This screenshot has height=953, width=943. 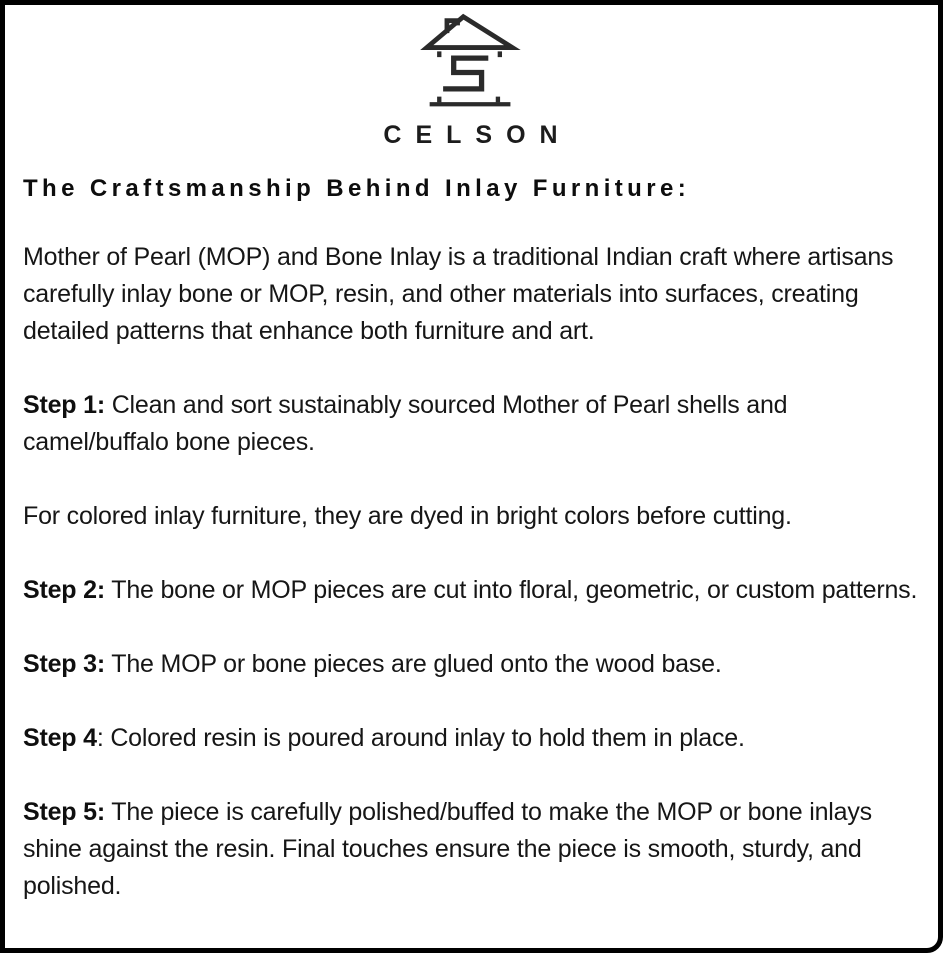 I want to click on house-logo-icon, so click(x=471, y=61).